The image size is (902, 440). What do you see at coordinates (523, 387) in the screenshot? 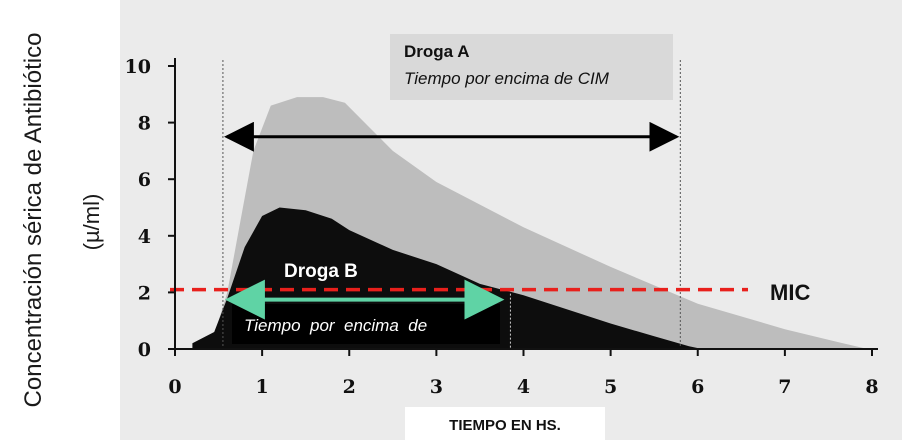
I see `x-tick-label: 4` at bounding box center [523, 387].